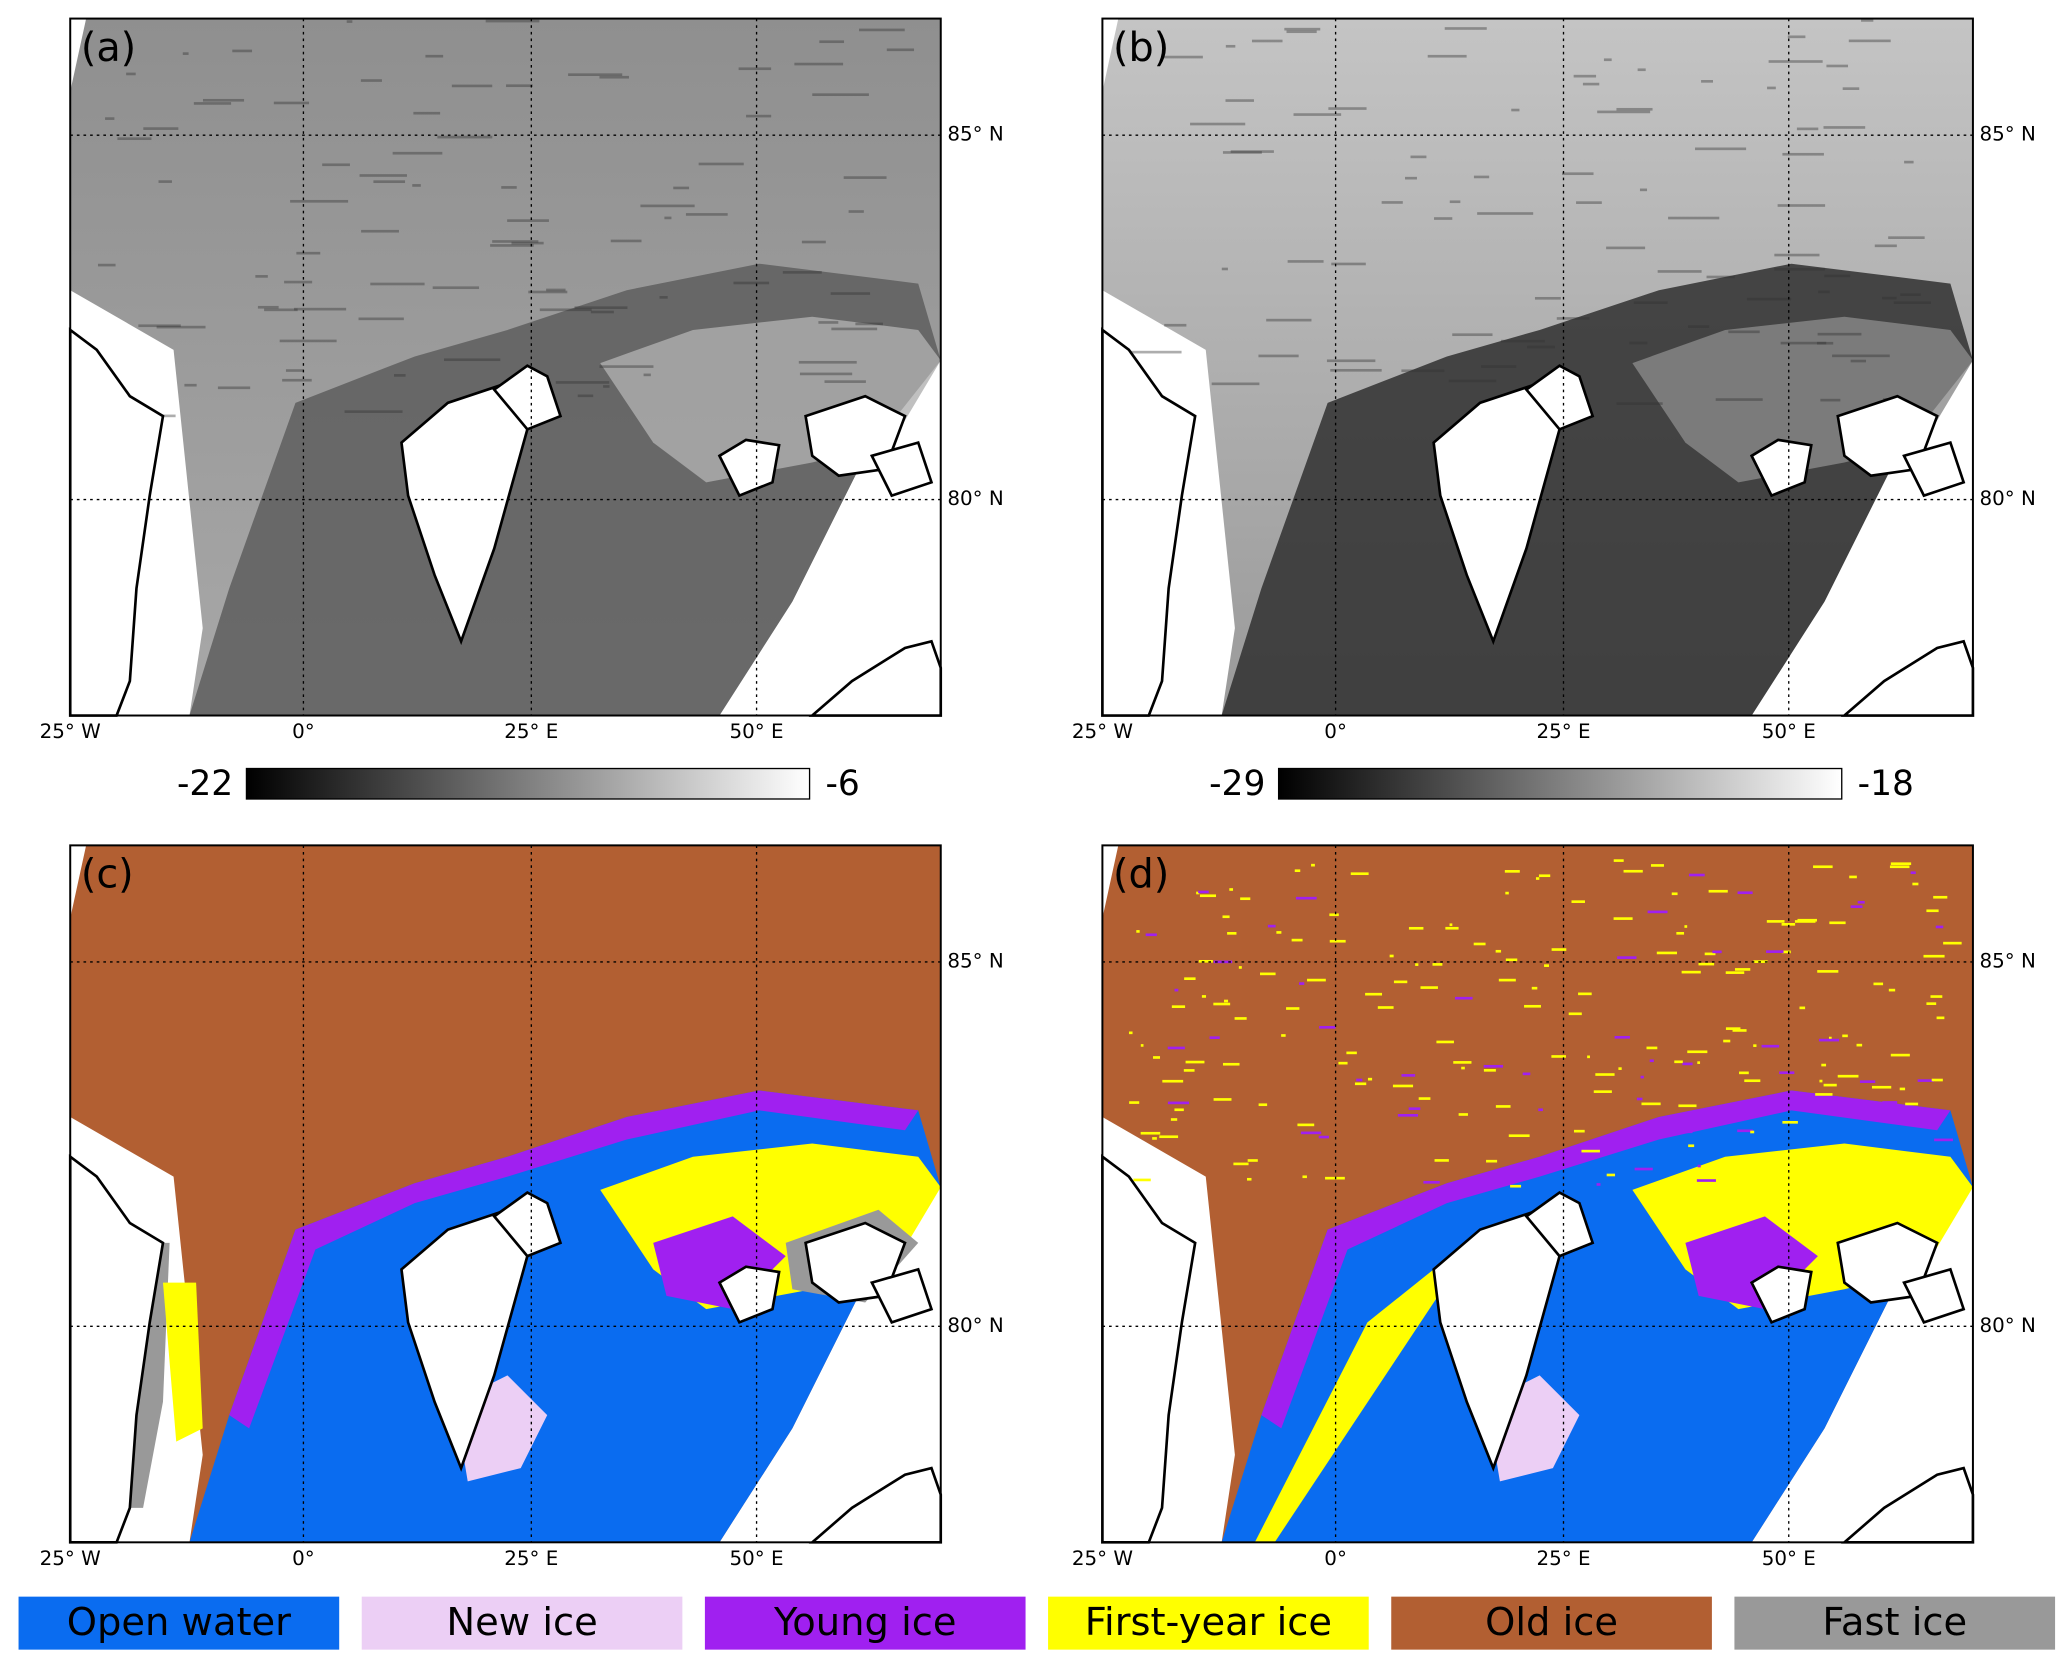  What do you see at coordinates (1208, 1622) in the screenshot?
I see `legend-label: First-year ice` at bounding box center [1208, 1622].